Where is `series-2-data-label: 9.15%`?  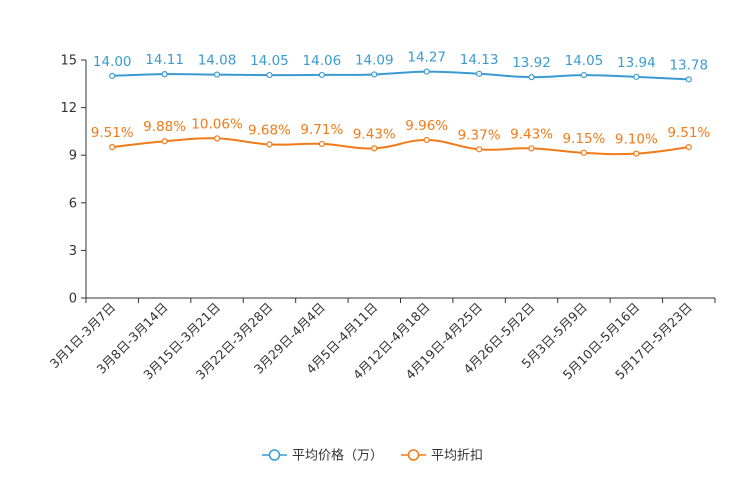
series-2-data-label: 9.15% is located at coordinates (584, 139).